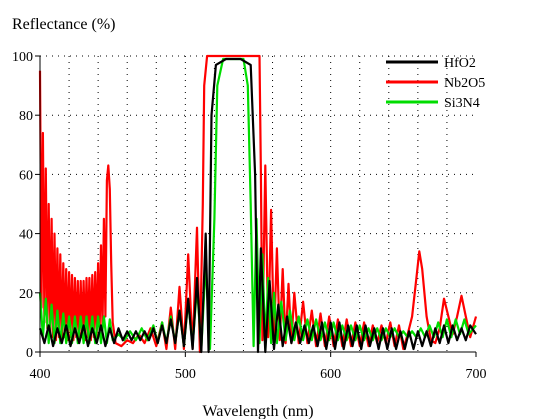  I want to click on x-tick-label: 700, so click(476, 374).